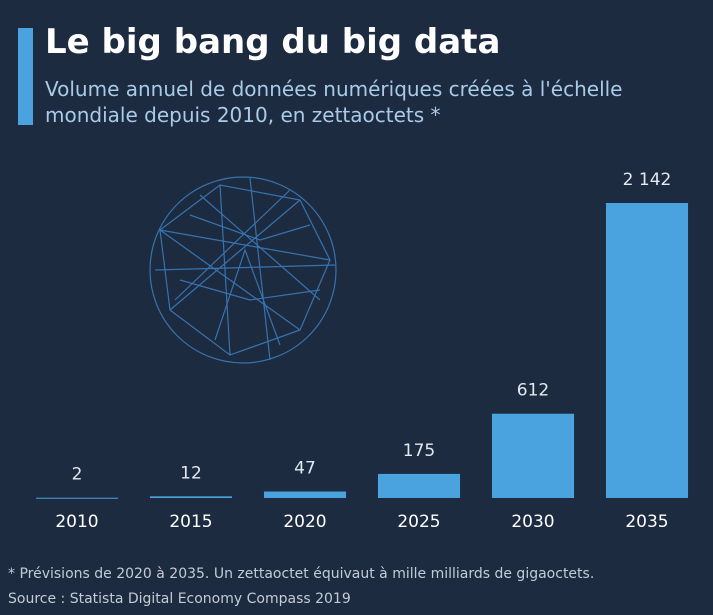 This screenshot has width=713, height=615. Describe the element at coordinates (190, 522) in the screenshot. I see `x-tick-label: 2015` at that location.